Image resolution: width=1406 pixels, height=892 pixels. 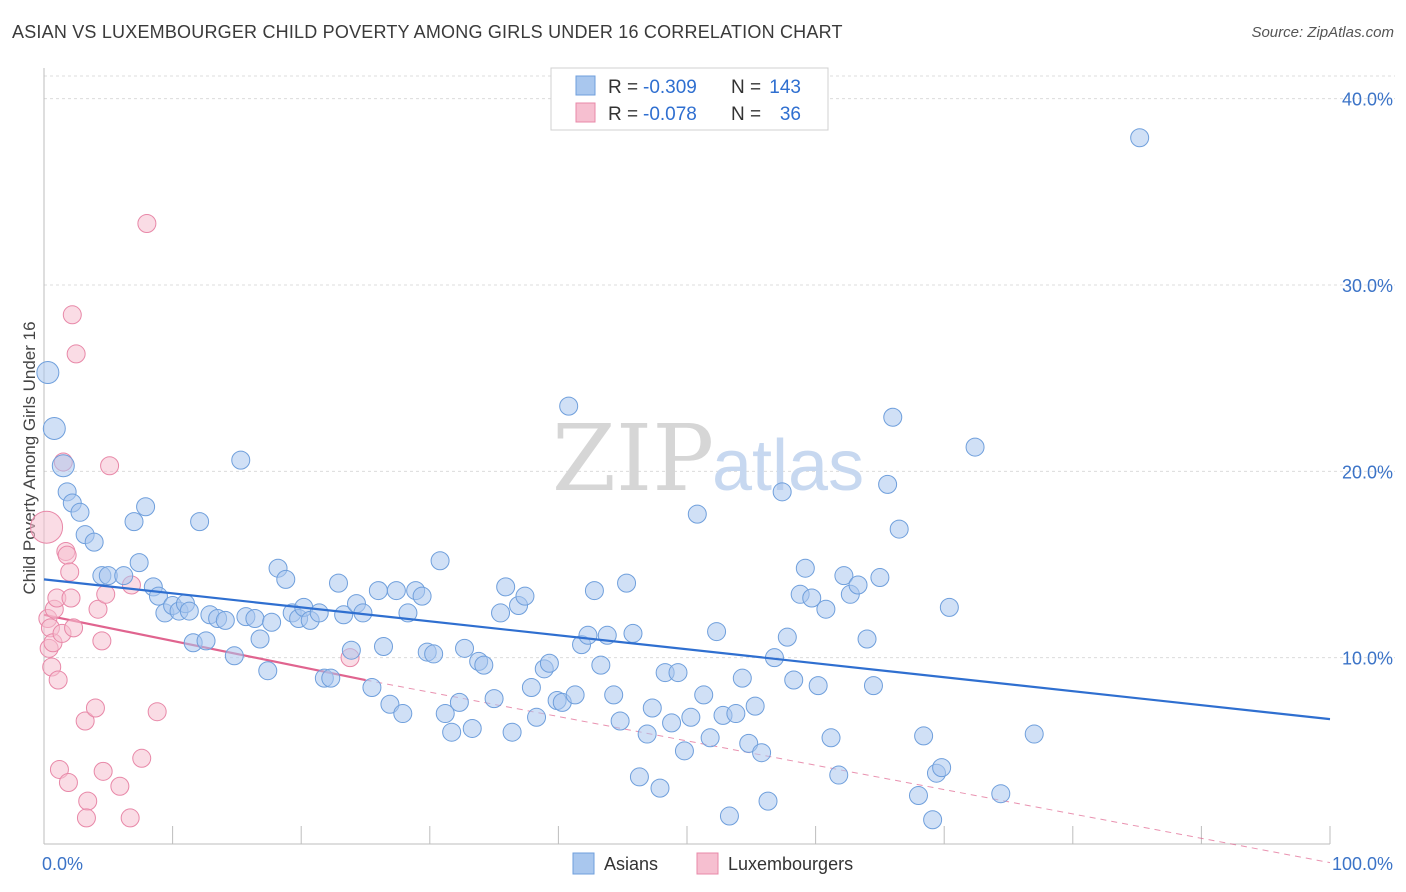 What do you see at coordinates (687, 649) in the screenshot?
I see `asians-trend-line` at bounding box center [687, 649].